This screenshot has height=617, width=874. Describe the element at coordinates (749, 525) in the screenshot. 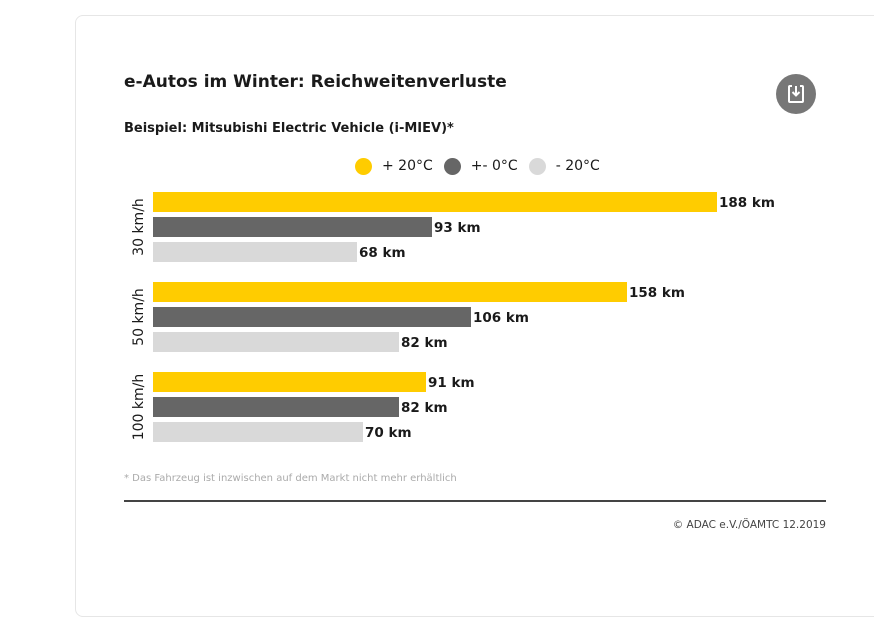

I see `copyright: © ADAC e.V./ÖAMTC 12.2019` at that location.